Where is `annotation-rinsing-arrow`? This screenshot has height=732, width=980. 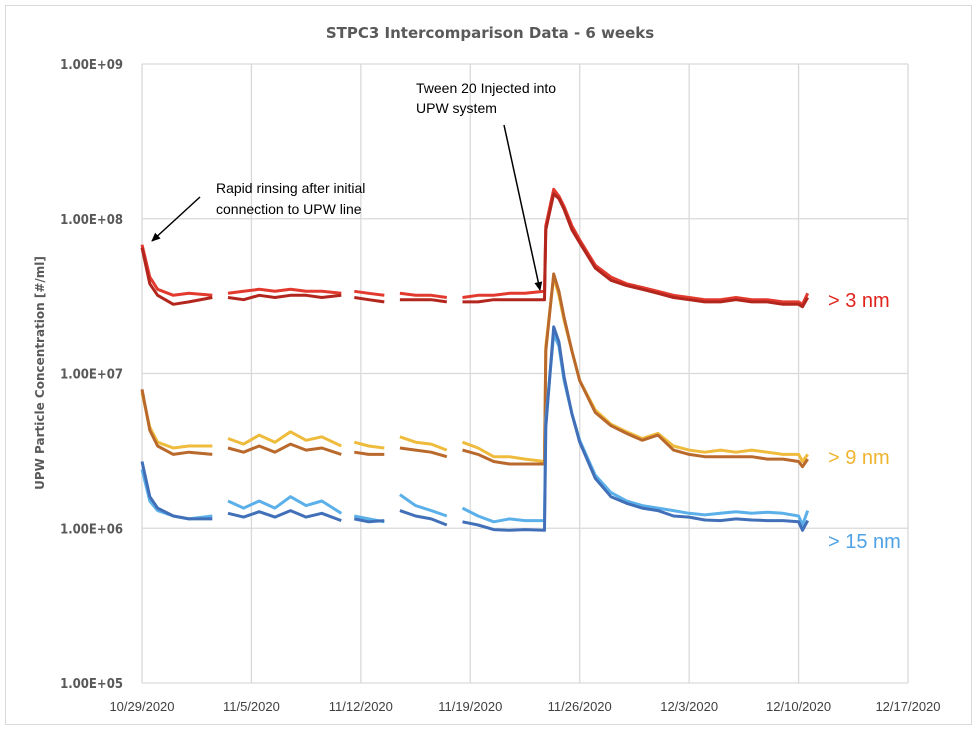 annotation-rinsing-arrow is located at coordinates (176, 219).